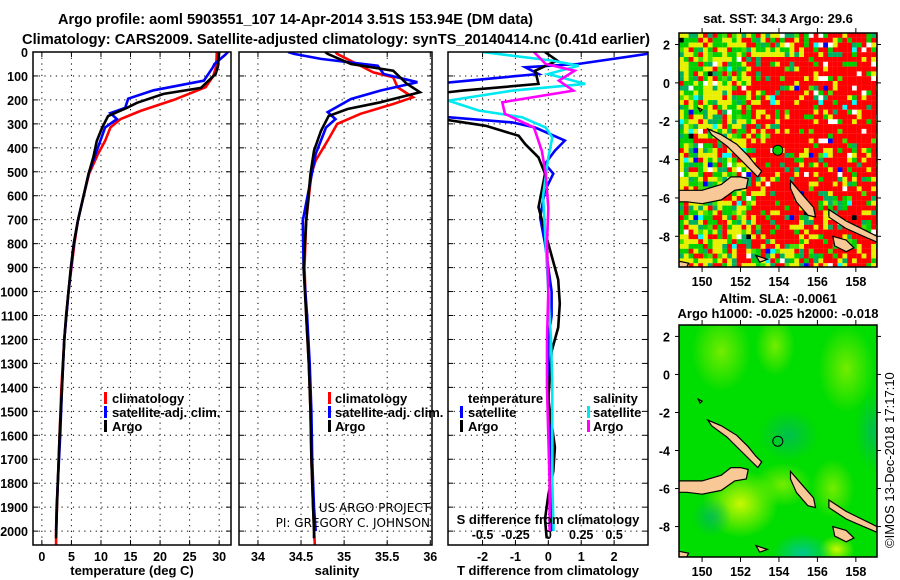 The height and width of the screenshot is (580, 900). What do you see at coordinates (359, 298) in the screenshot?
I see `series-line-climatology` at bounding box center [359, 298].